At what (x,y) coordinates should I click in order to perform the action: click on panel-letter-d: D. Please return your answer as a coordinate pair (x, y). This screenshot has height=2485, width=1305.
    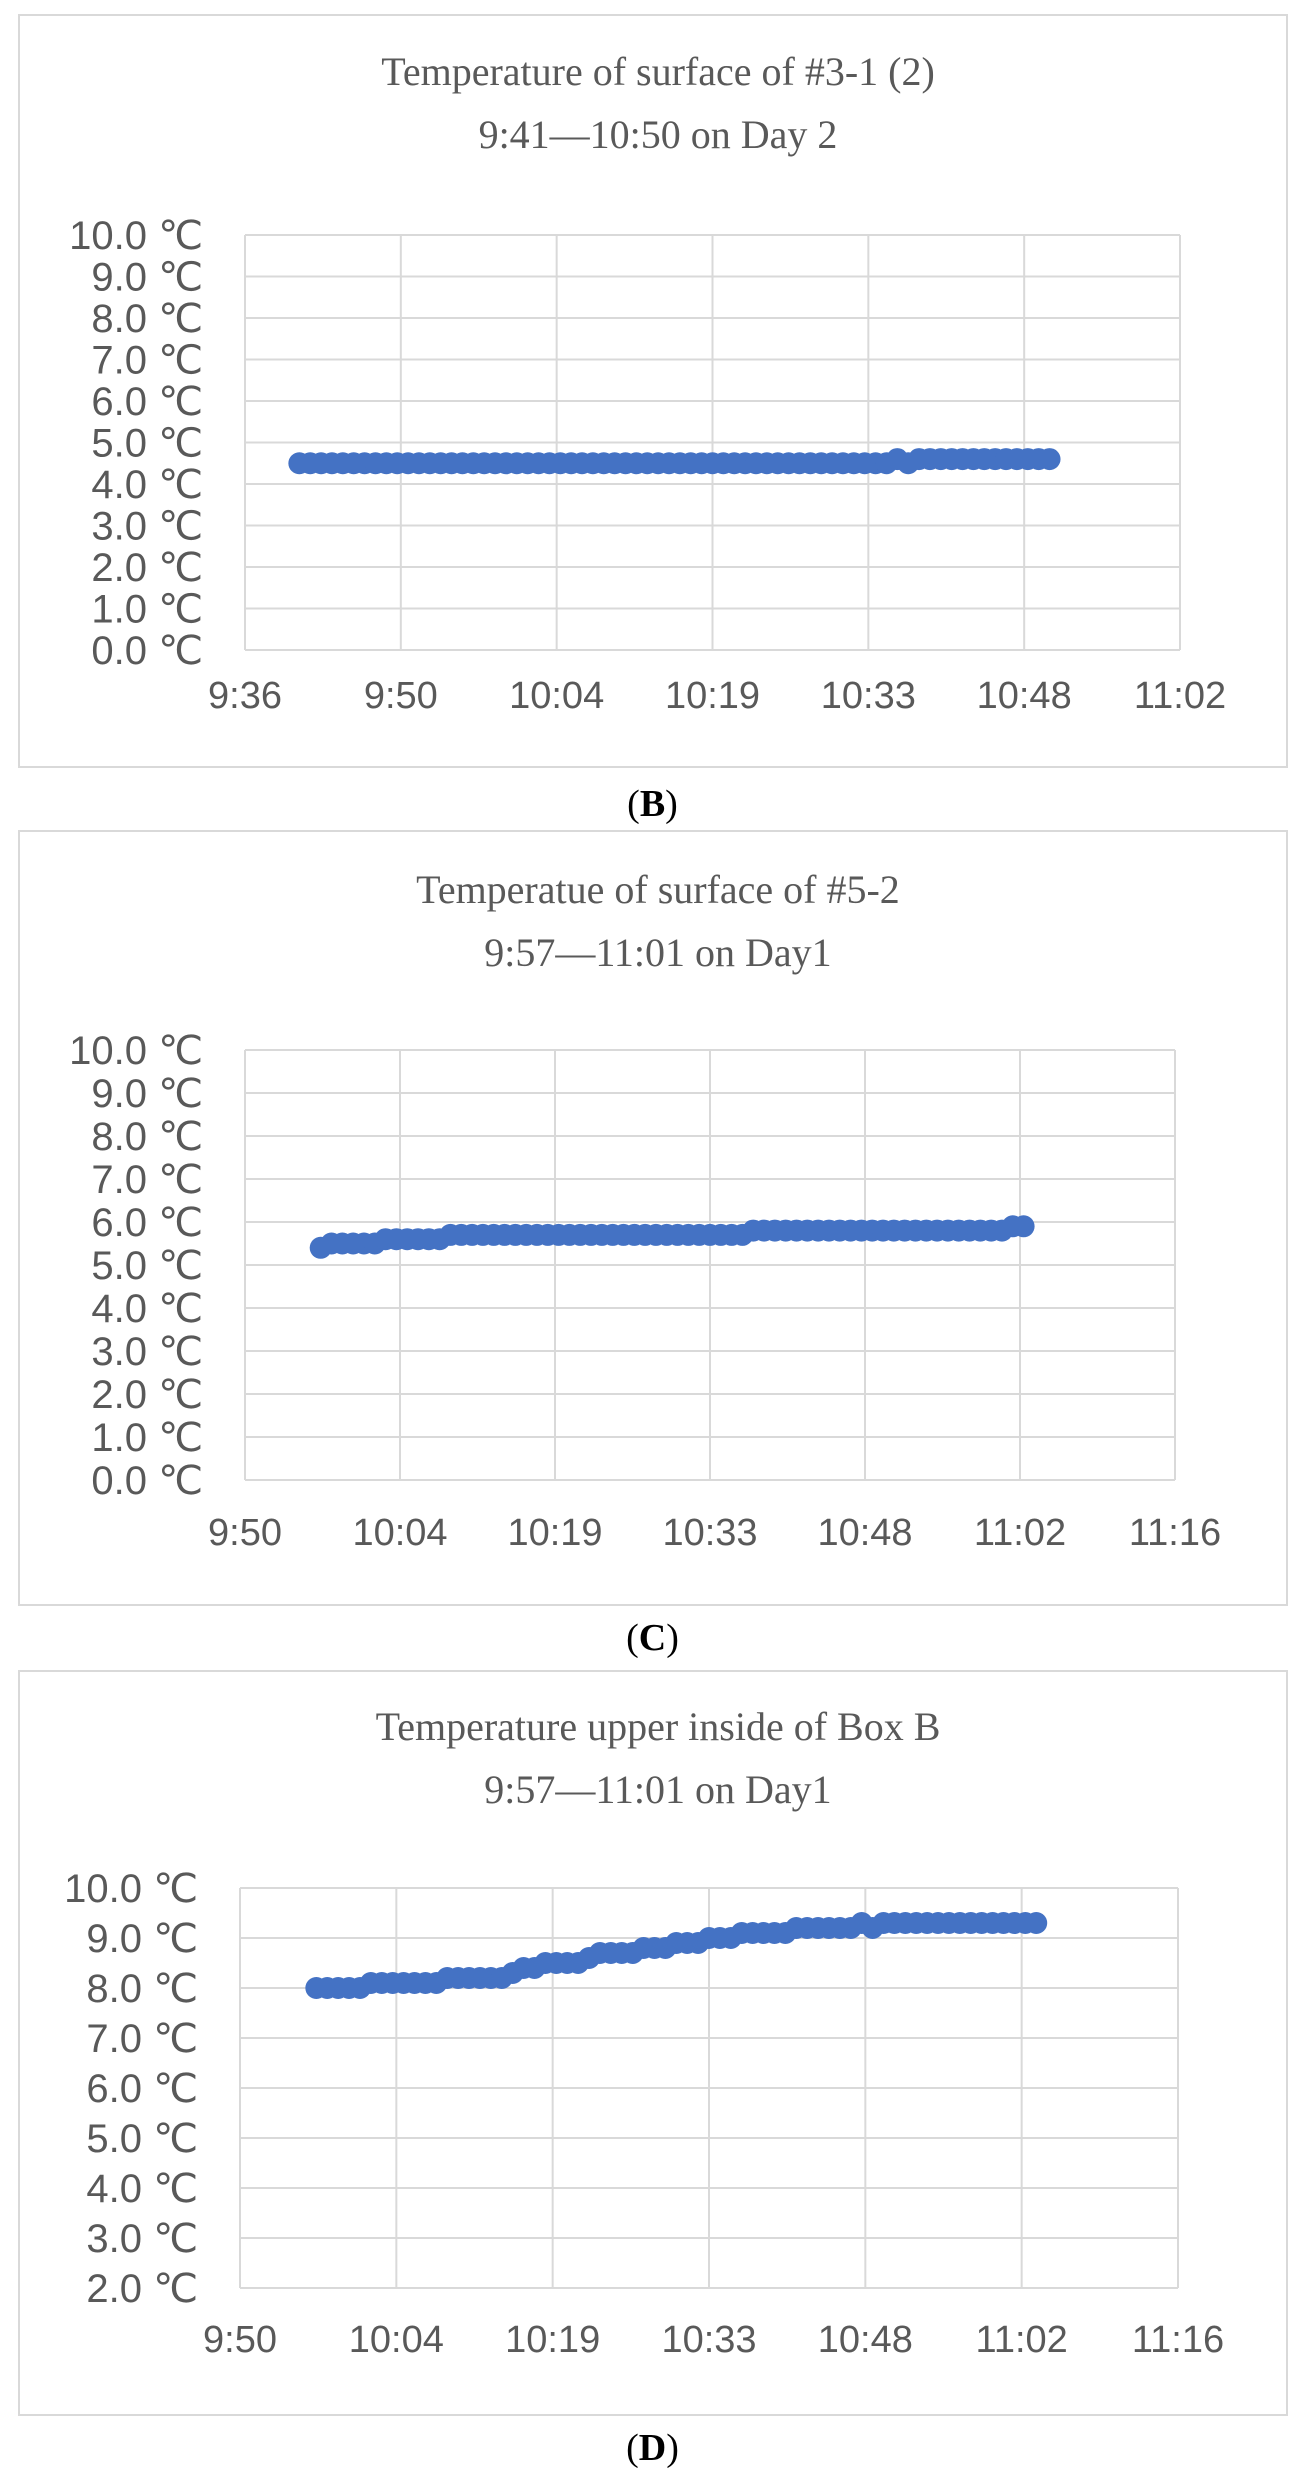
    Looking at the image, I should click on (652, 2448).